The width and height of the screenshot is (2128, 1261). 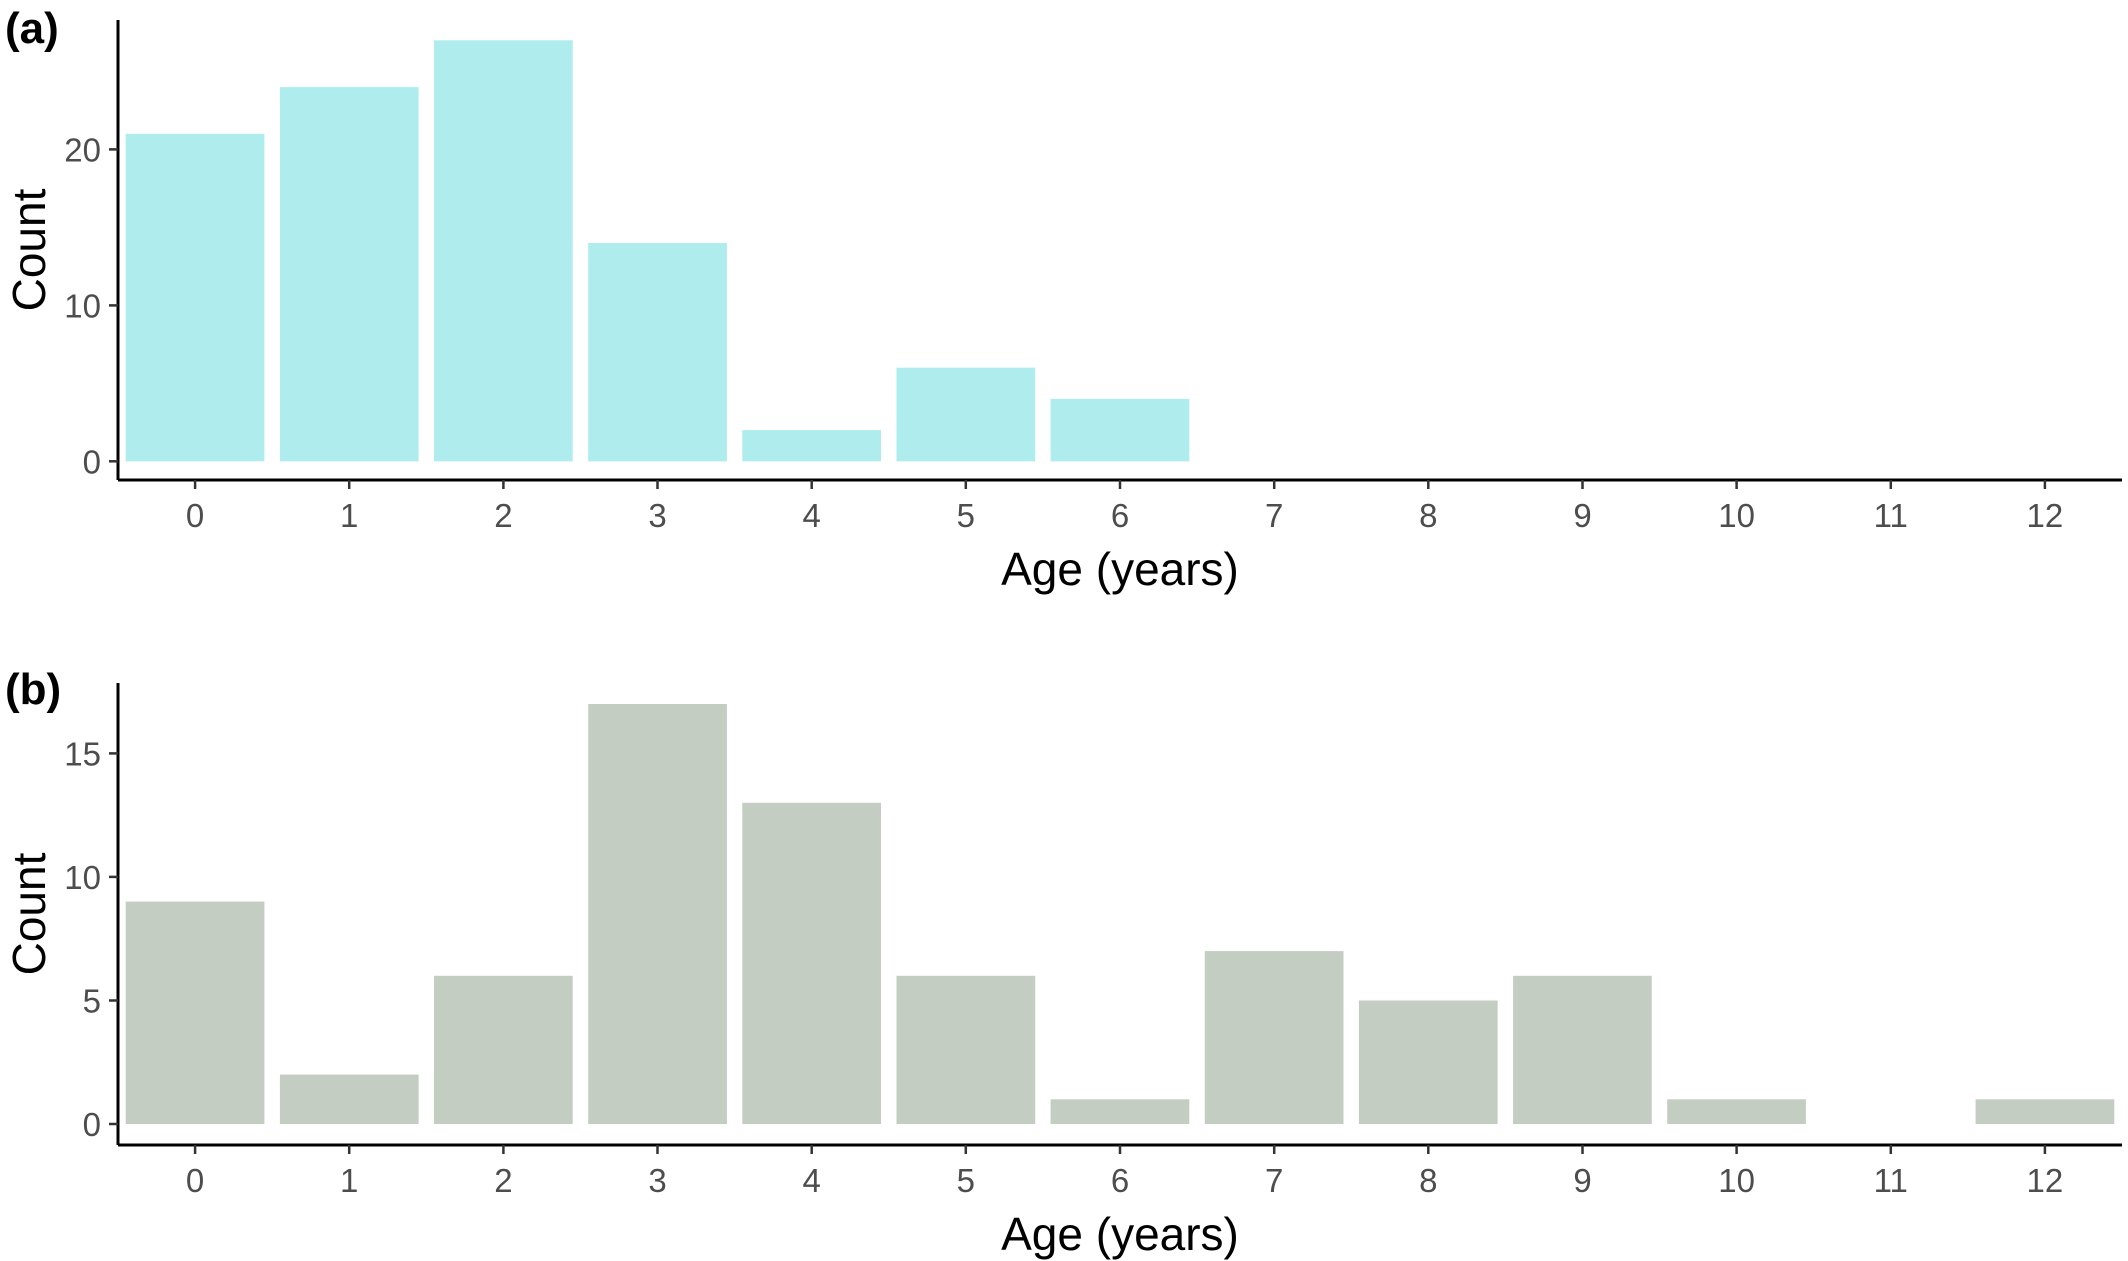 What do you see at coordinates (82, 753) in the screenshot?
I see `y-tick-label: 15` at bounding box center [82, 753].